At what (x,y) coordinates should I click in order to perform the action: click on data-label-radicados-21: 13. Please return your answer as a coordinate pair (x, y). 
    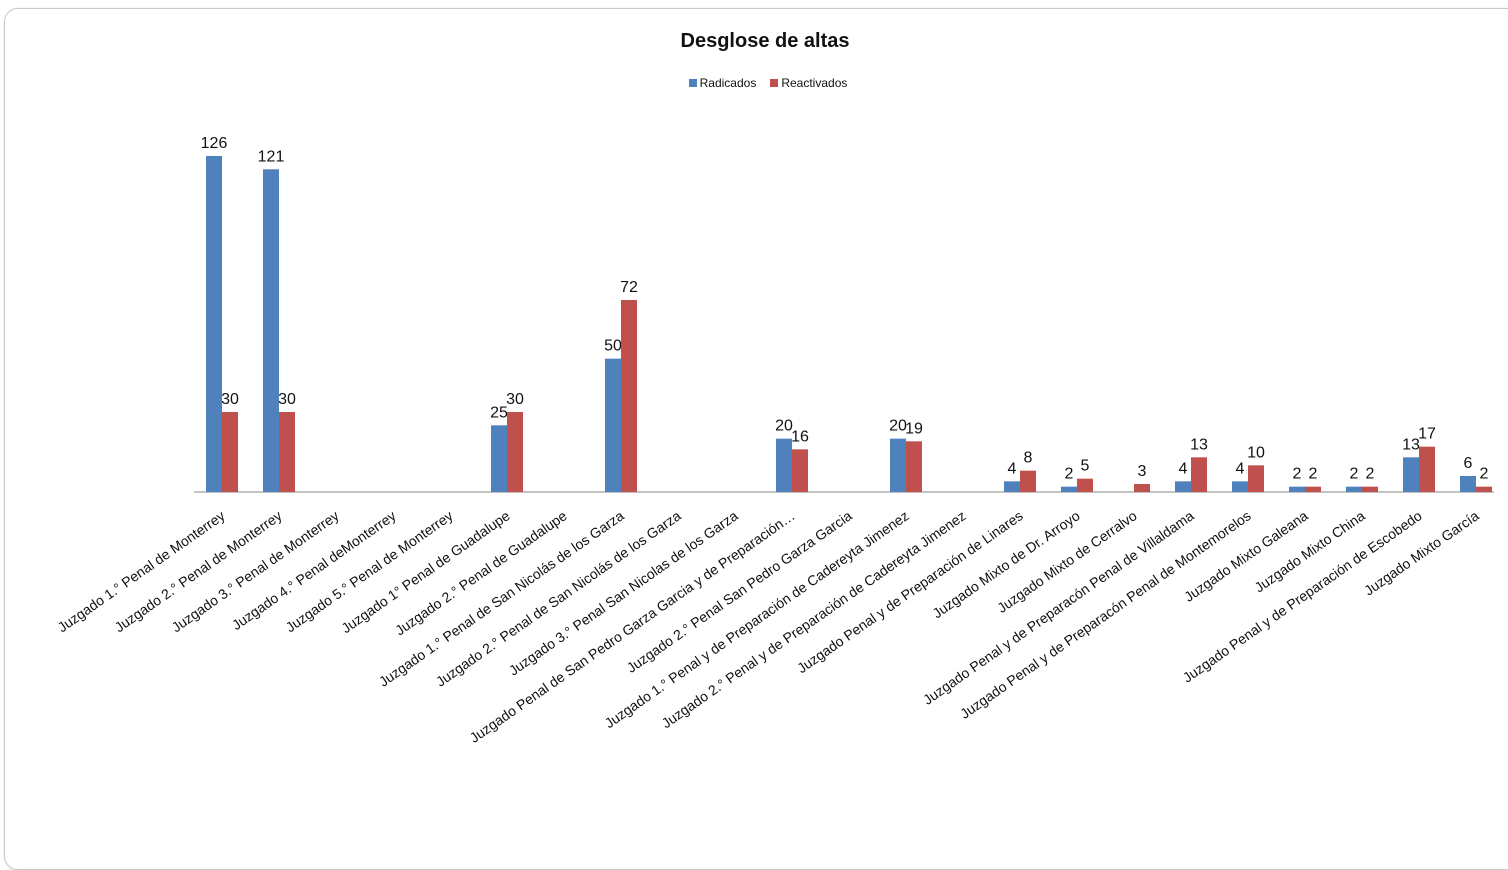
    Looking at the image, I should click on (1411, 444).